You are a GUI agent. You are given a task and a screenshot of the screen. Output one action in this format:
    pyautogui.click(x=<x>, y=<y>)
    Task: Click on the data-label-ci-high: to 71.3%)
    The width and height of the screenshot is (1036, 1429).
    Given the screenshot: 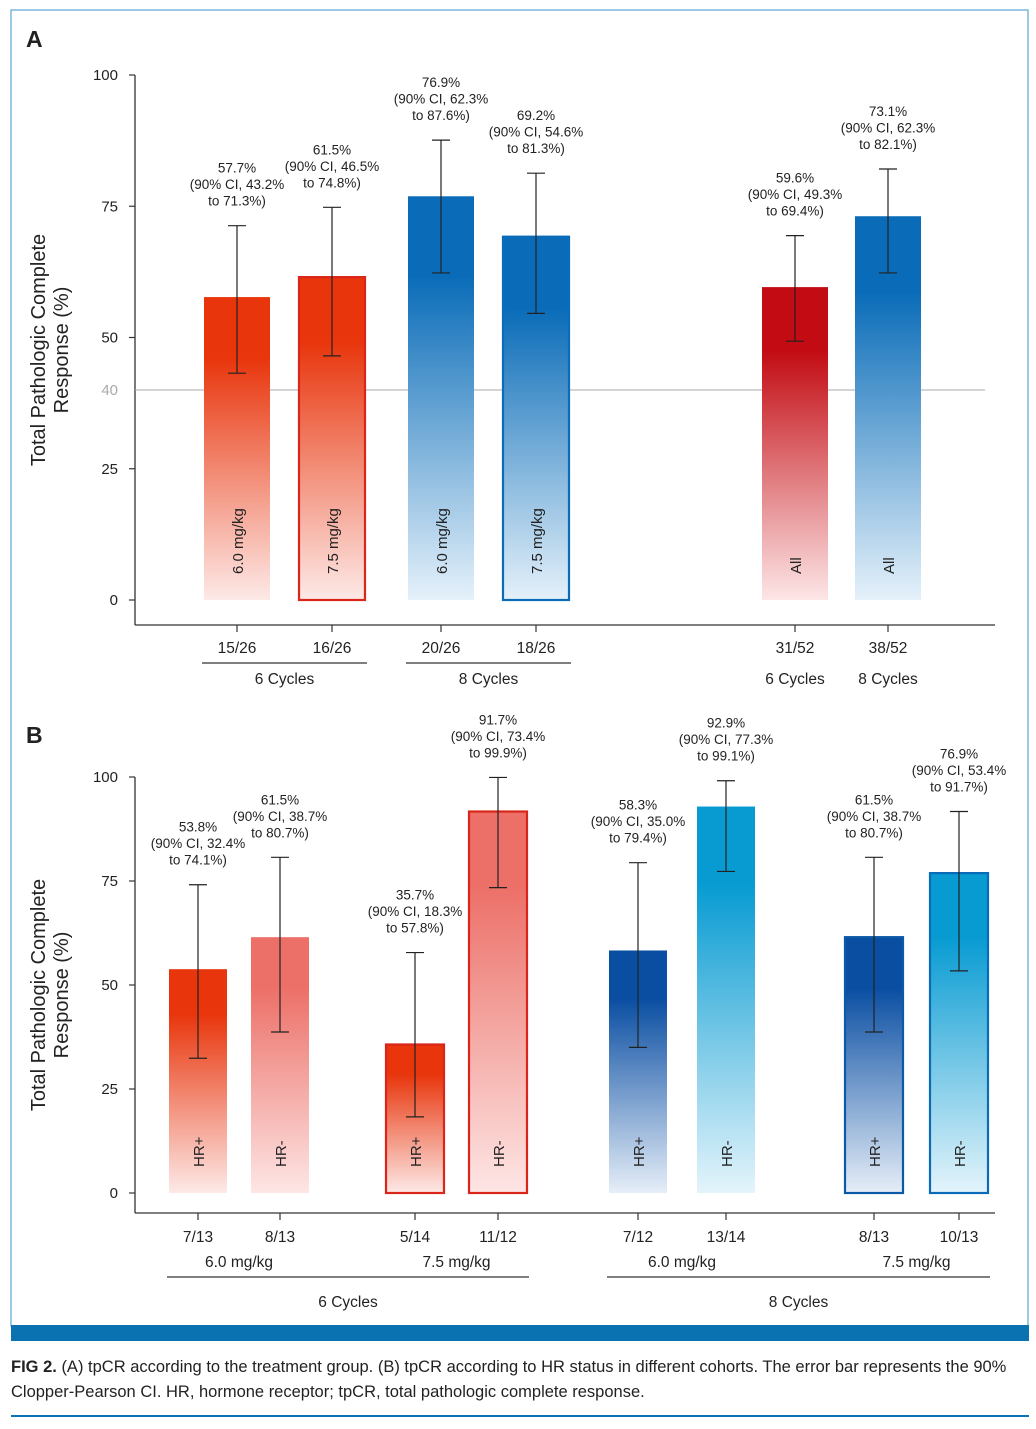 What is the action you would take?
    pyautogui.click(x=237, y=201)
    